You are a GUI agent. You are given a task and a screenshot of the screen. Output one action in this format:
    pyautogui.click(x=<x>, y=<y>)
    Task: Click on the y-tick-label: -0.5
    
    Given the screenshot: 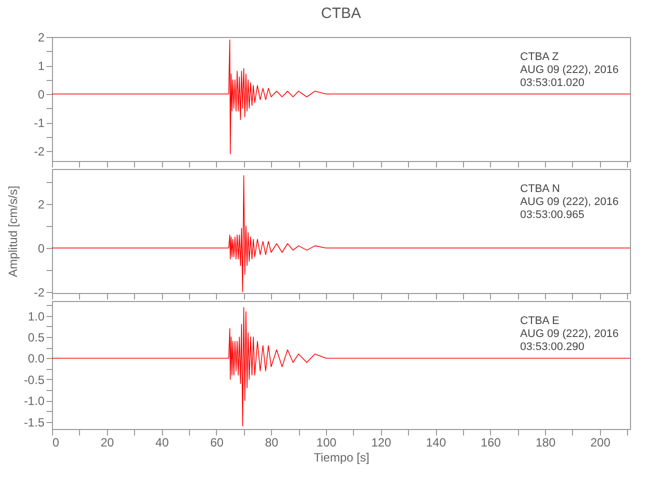 What is the action you would take?
    pyautogui.click(x=34, y=379)
    